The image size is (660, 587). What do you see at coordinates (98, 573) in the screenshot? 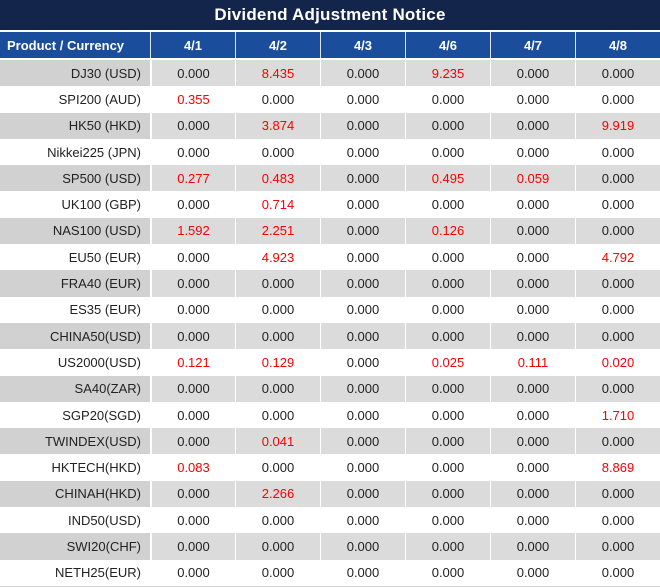
I see `product-cell: NETH25(EUR)` at bounding box center [98, 573].